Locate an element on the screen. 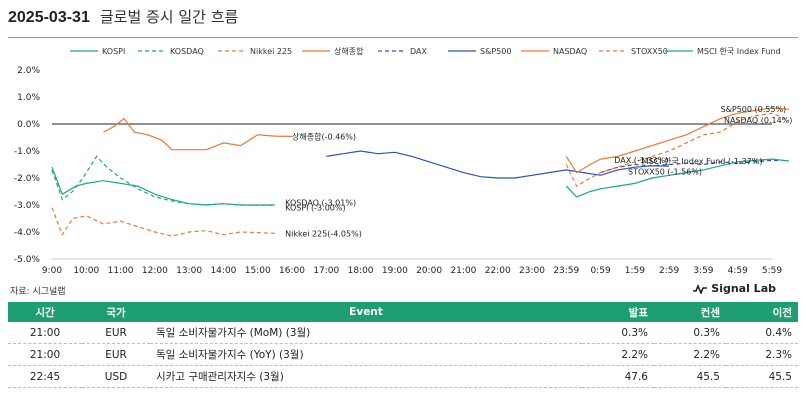 The width and height of the screenshot is (806, 404). column-header-previous: 이전 is located at coordinates (762, 312).